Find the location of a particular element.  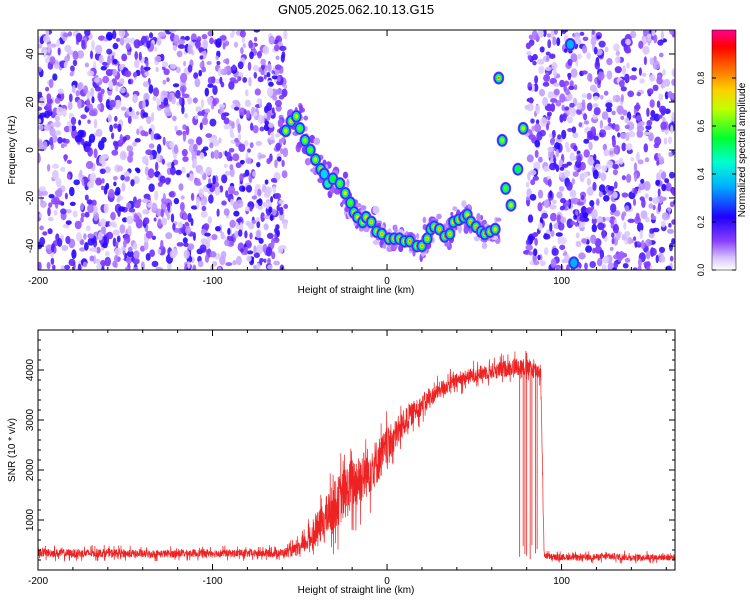

signal-halo is located at coordinates (424, 219).